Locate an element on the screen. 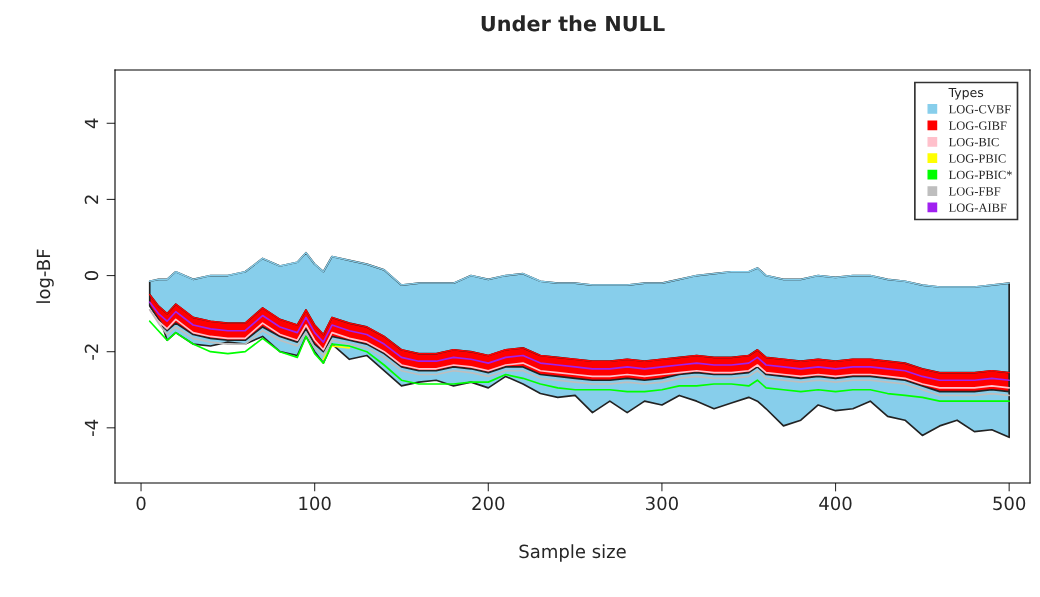 The height and width of the screenshot is (597, 1040). x-tick-label: 400 is located at coordinates (835, 503).